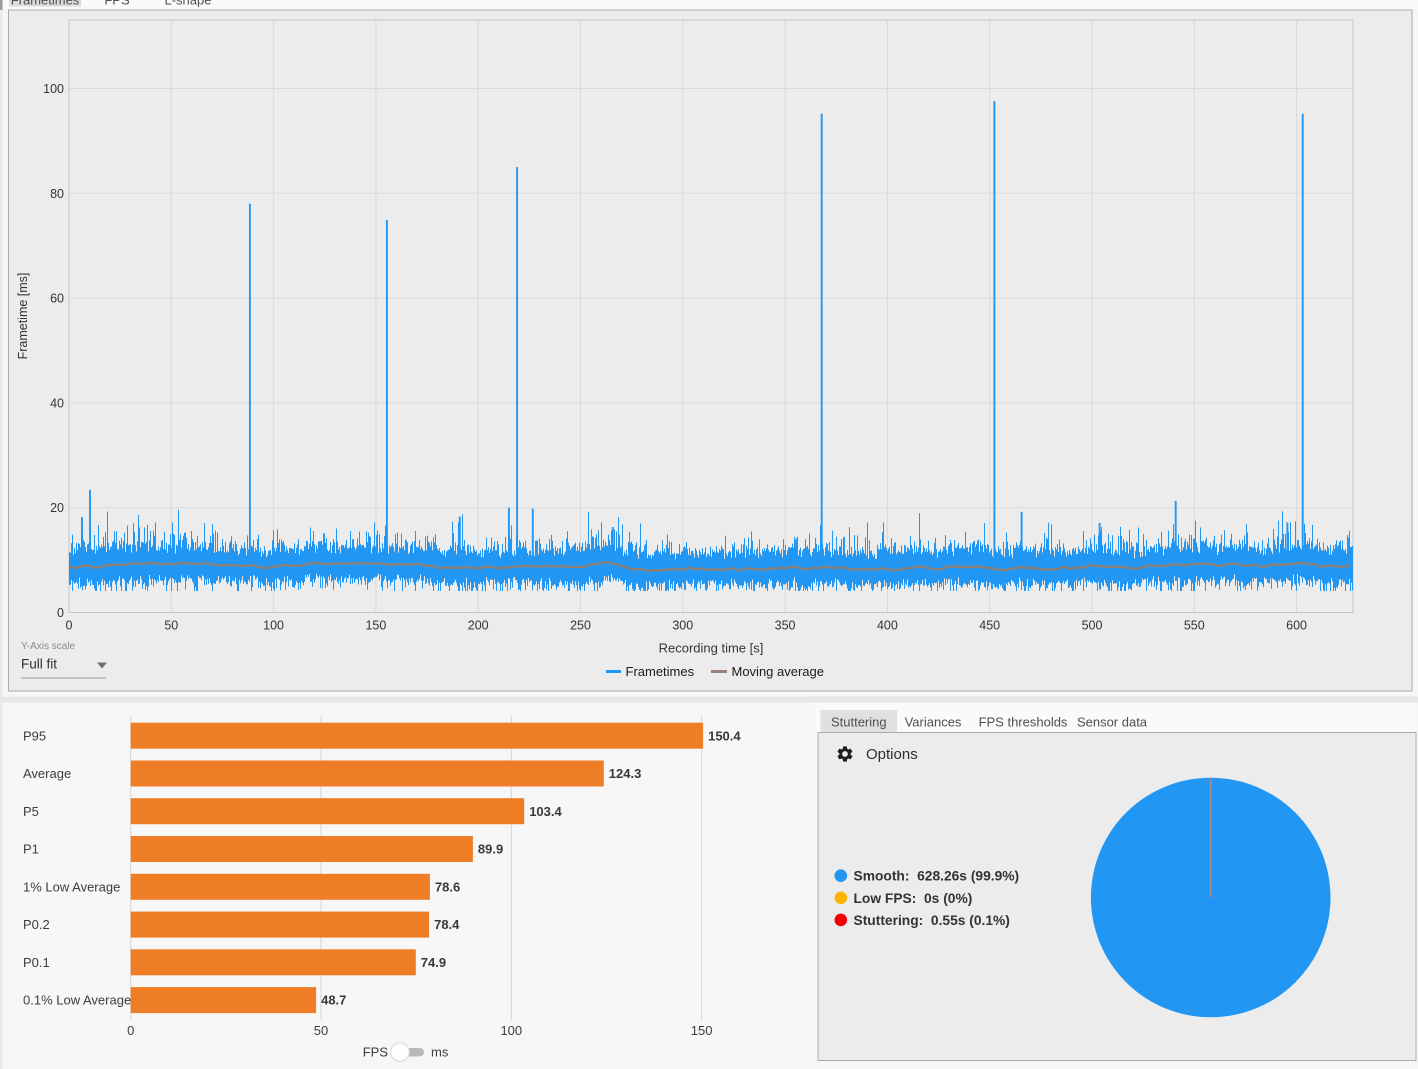  Describe the element at coordinates (1092, 626) in the screenshot. I see `svg-text: 500` at that location.